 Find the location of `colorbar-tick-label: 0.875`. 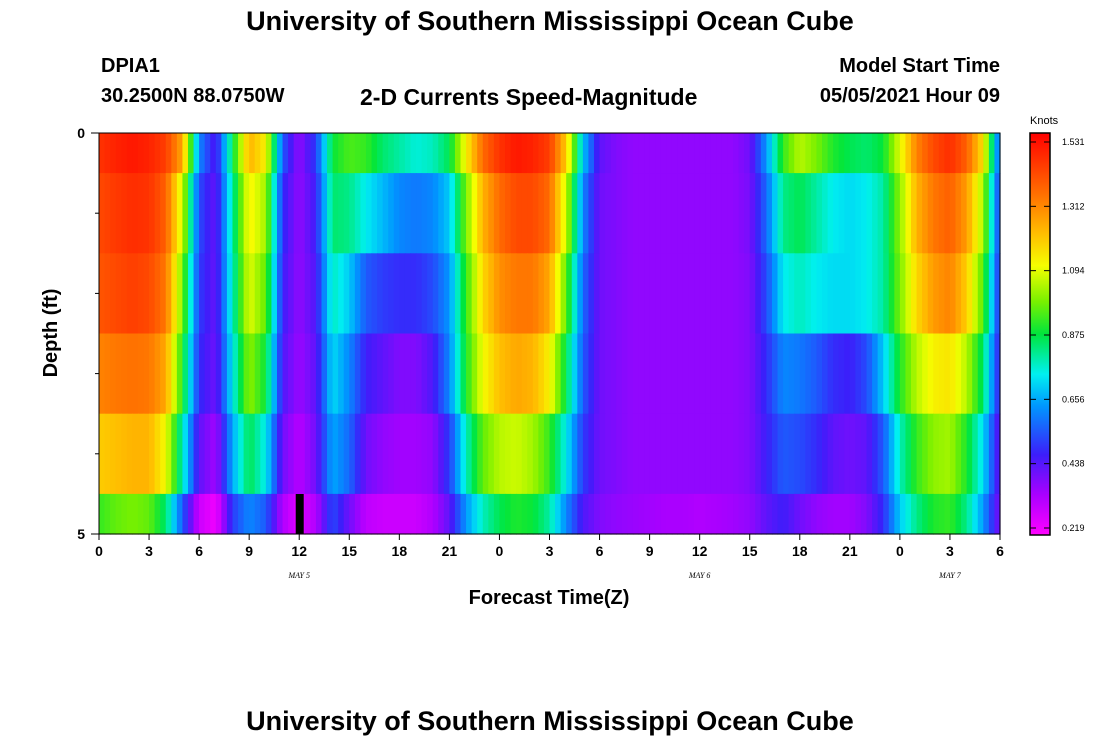

colorbar-tick-label: 0.875 is located at coordinates (1073, 335).